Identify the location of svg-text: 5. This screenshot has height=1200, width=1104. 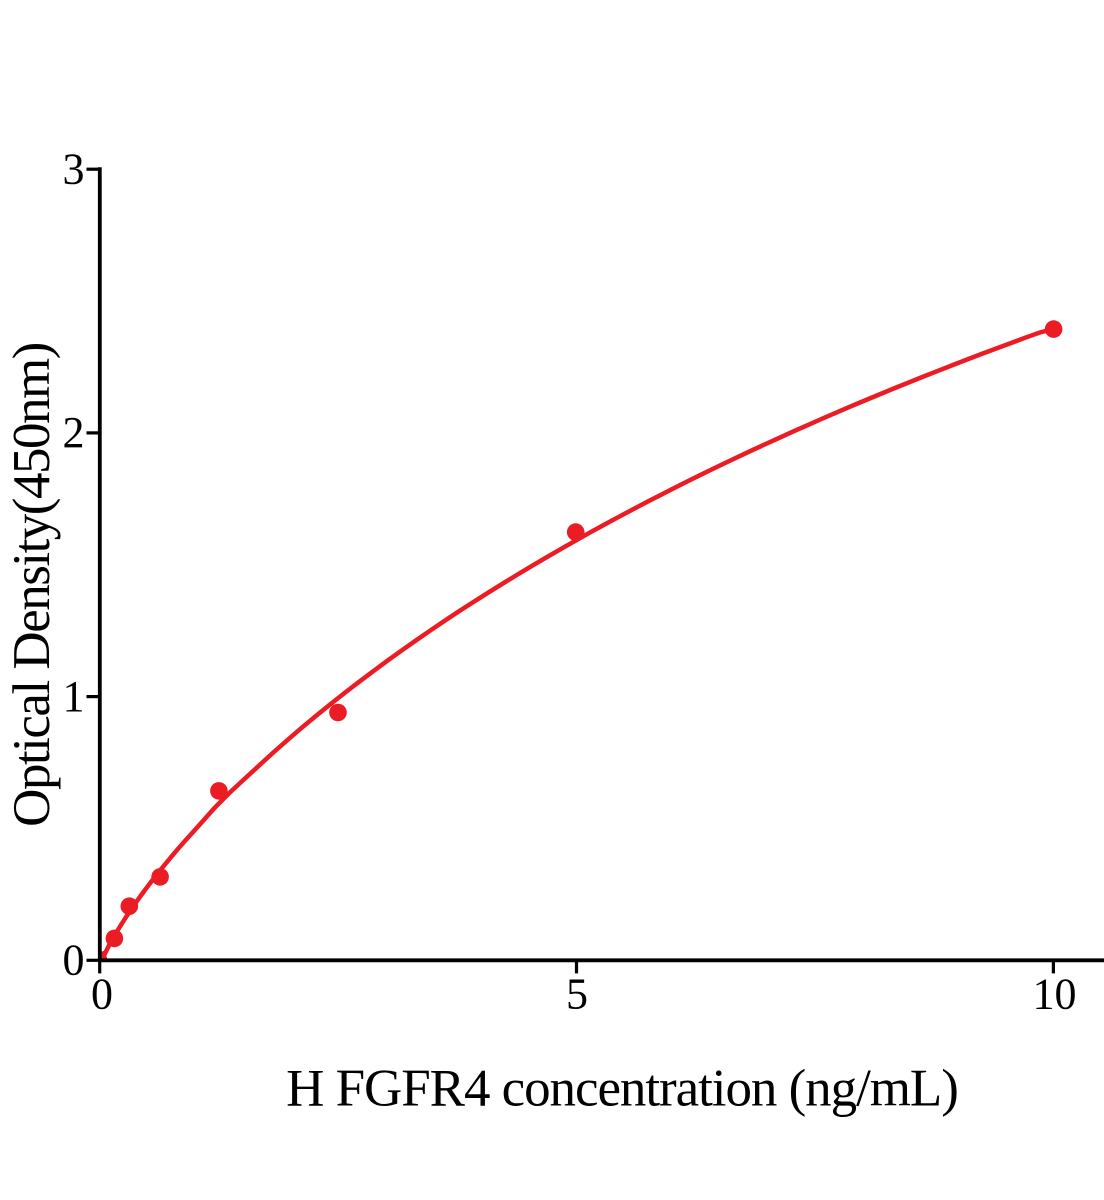
(577, 994).